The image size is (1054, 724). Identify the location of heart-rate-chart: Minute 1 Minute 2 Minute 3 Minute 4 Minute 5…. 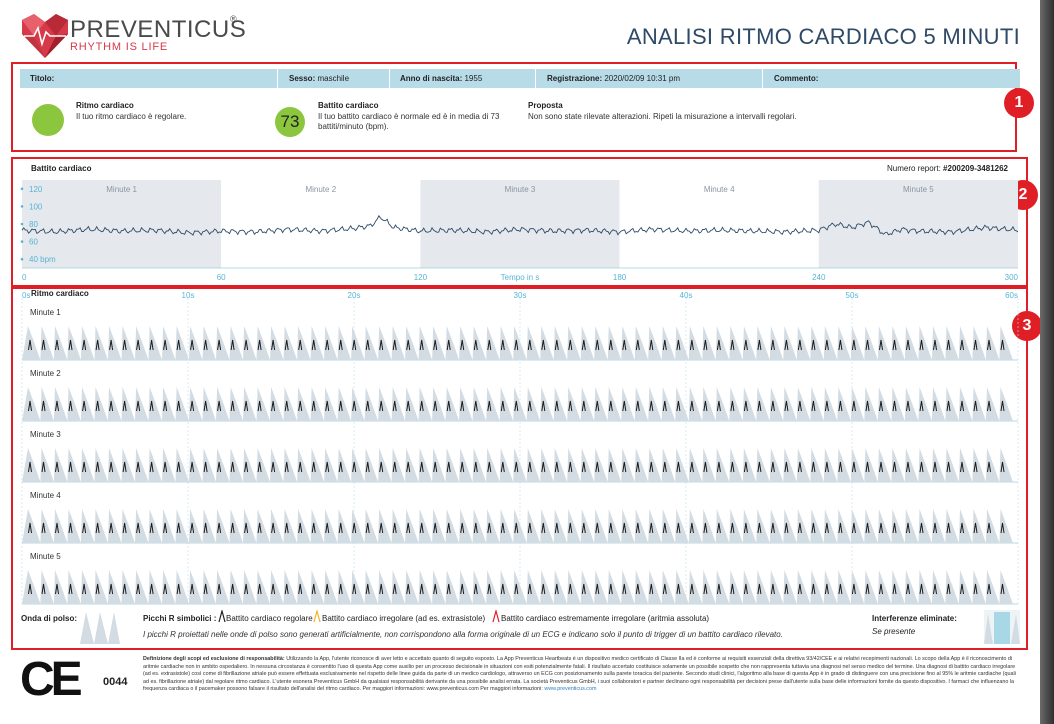
(519, 231).